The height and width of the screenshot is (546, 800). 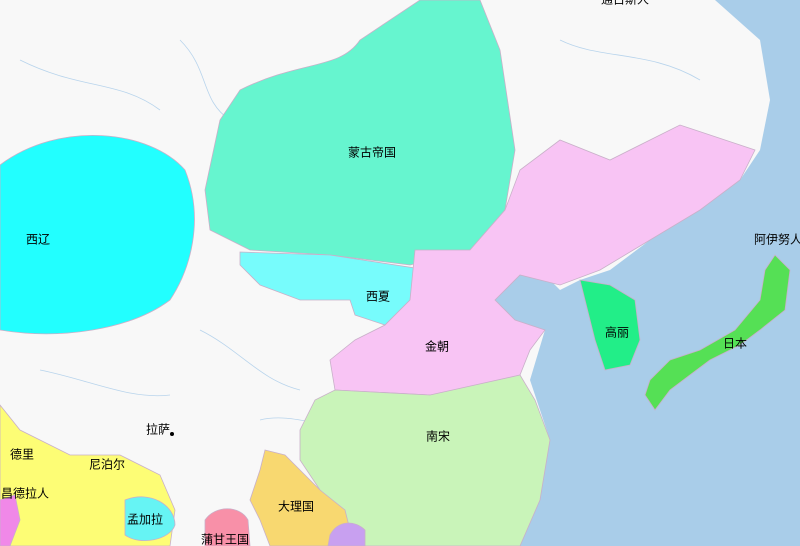 I want to click on place-label: 高丽, so click(x=617, y=332).